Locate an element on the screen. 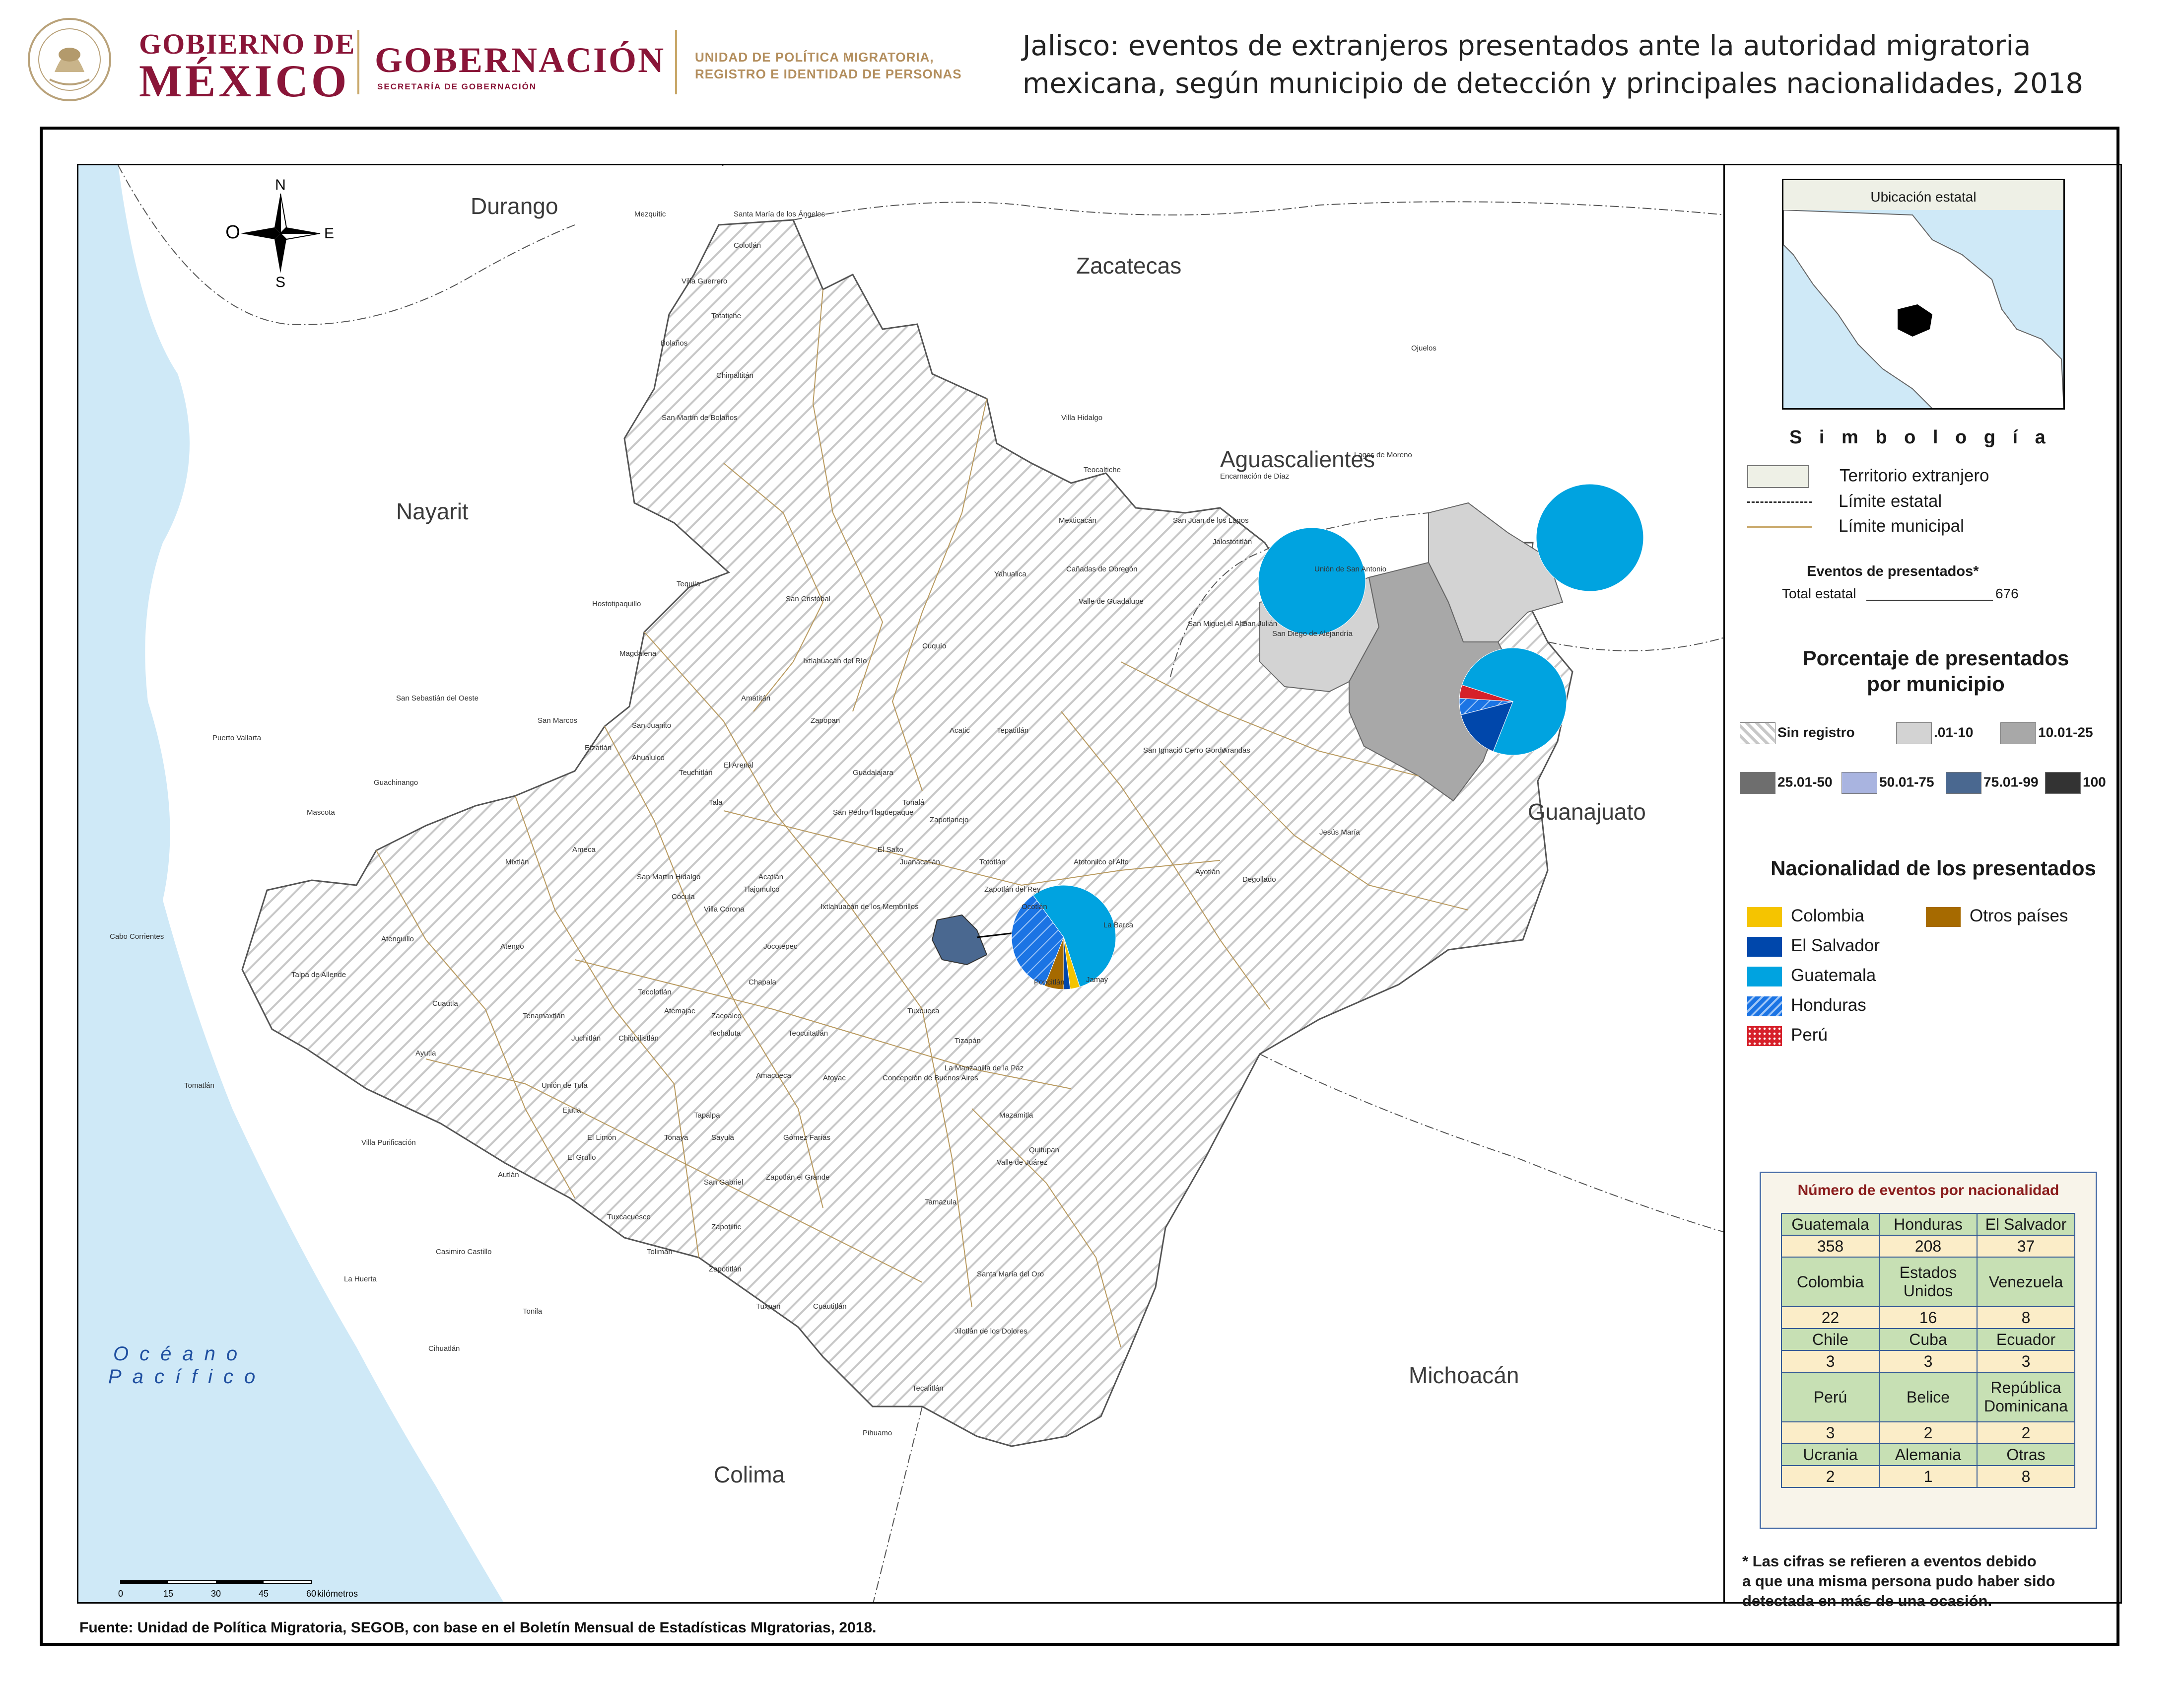 The height and width of the screenshot is (1688, 2184). state-label-guanajuato: Guanajuato is located at coordinates (1587, 812).